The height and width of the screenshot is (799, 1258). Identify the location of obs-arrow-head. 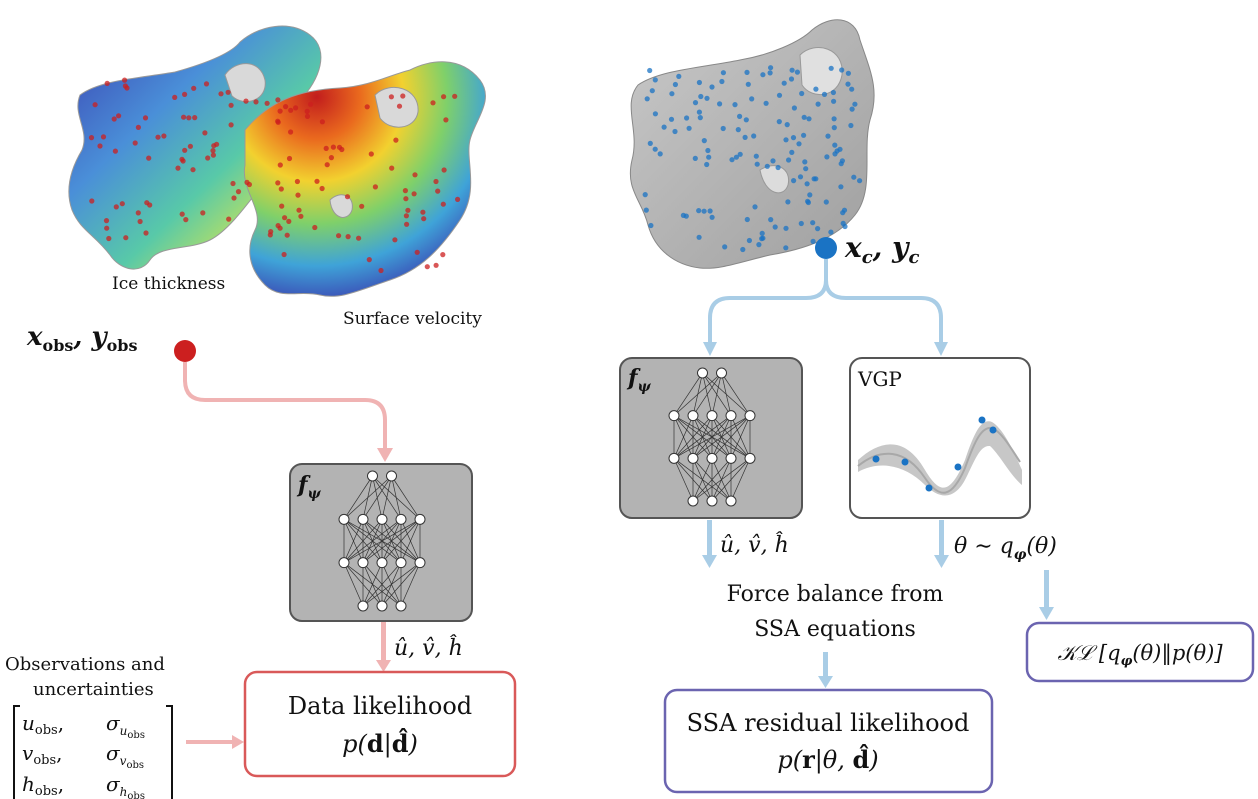
(385, 455).